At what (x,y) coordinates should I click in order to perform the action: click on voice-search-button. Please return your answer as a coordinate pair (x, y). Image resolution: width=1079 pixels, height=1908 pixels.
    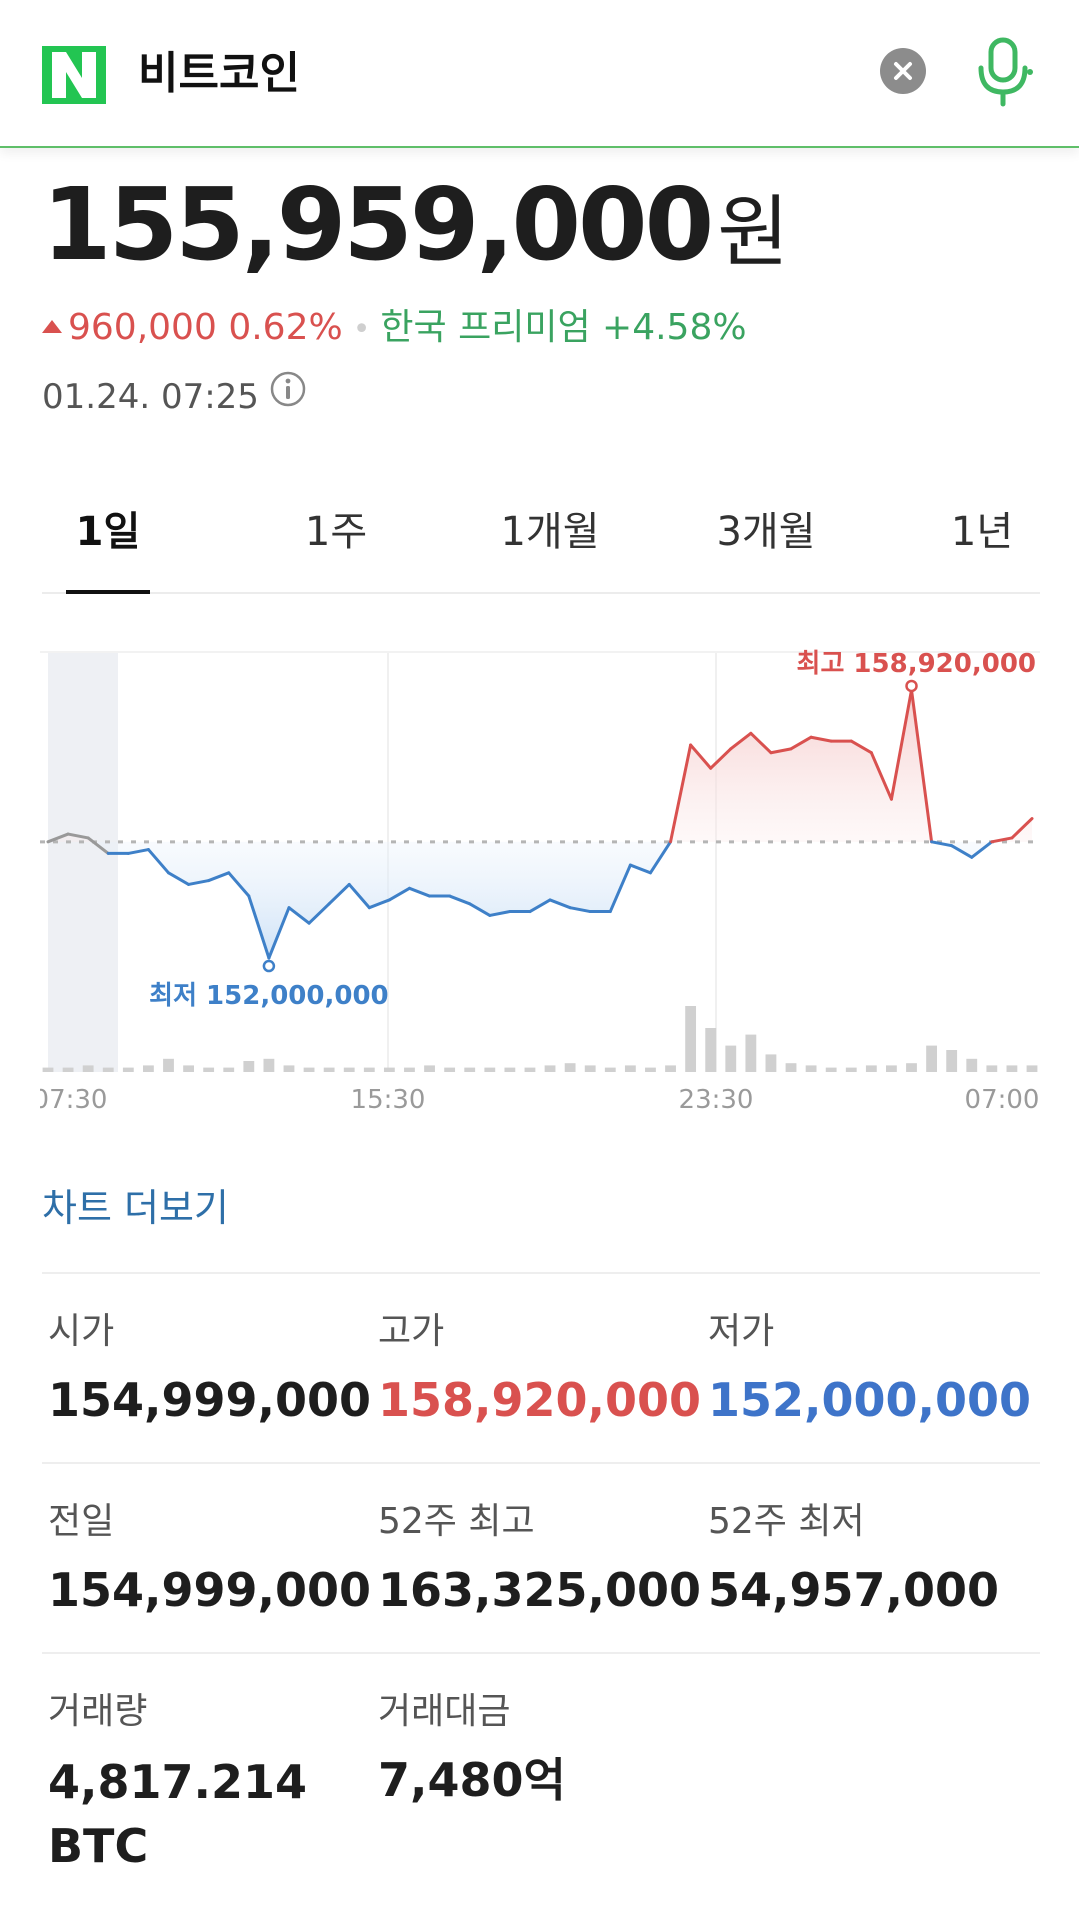
    Looking at the image, I should click on (1003, 72).